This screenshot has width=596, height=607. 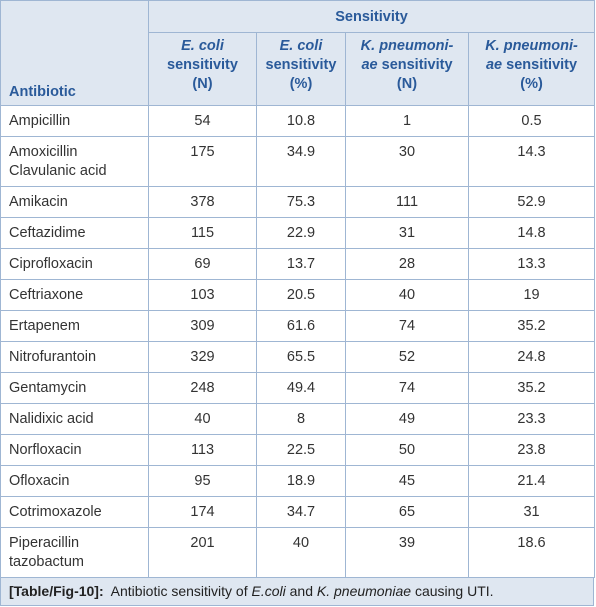 What do you see at coordinates (74, 357) in the screenshot?
I see `antibiotic-name: Nitrofurantoin` at bounding box center [74, 357].